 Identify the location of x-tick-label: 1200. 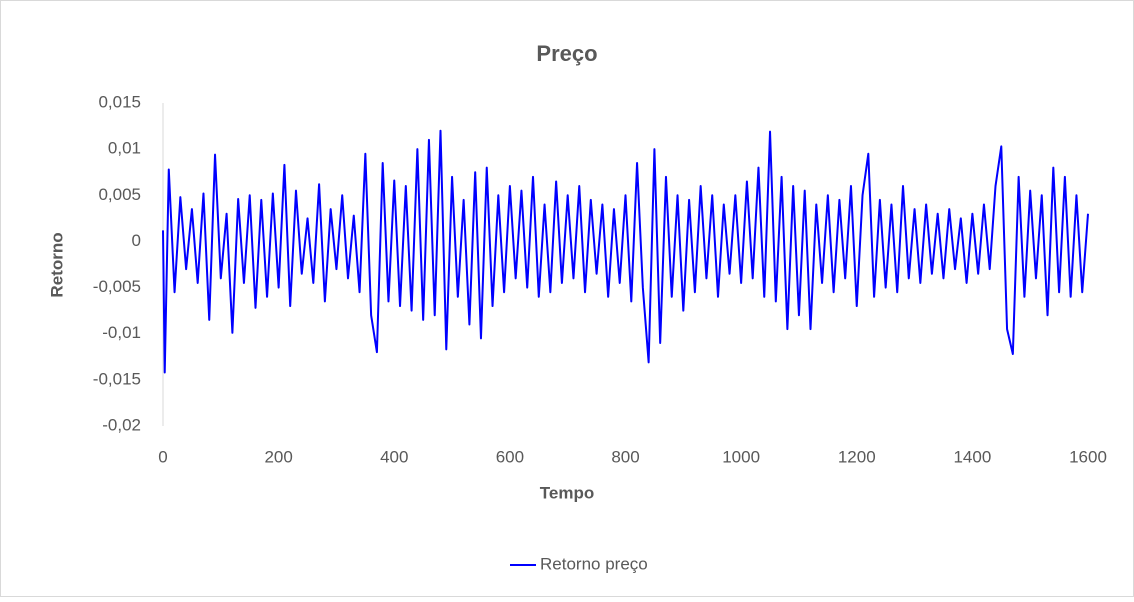
(857, 456).